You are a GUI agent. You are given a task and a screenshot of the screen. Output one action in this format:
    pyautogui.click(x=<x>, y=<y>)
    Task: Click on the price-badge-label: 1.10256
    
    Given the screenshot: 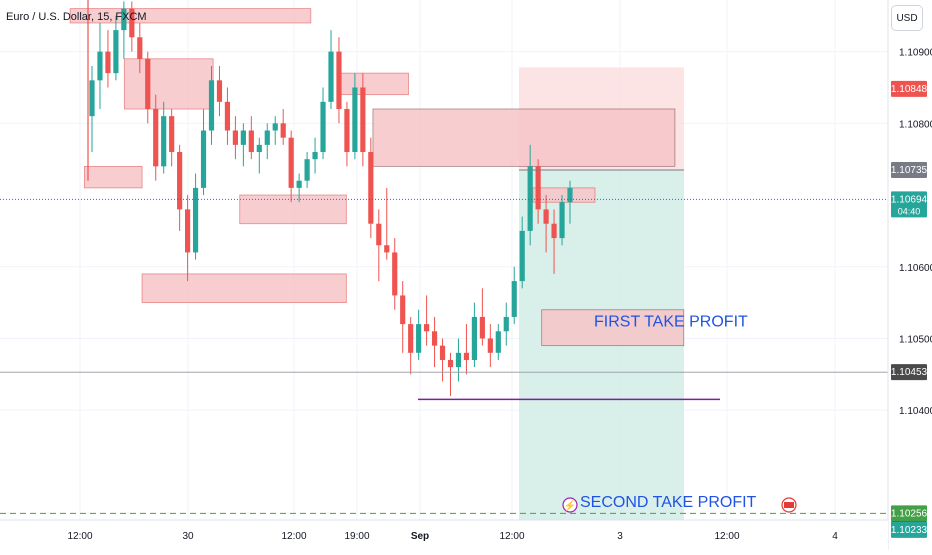 What is the action you would take?
    pyautogui.click(x=909, y=513)
    